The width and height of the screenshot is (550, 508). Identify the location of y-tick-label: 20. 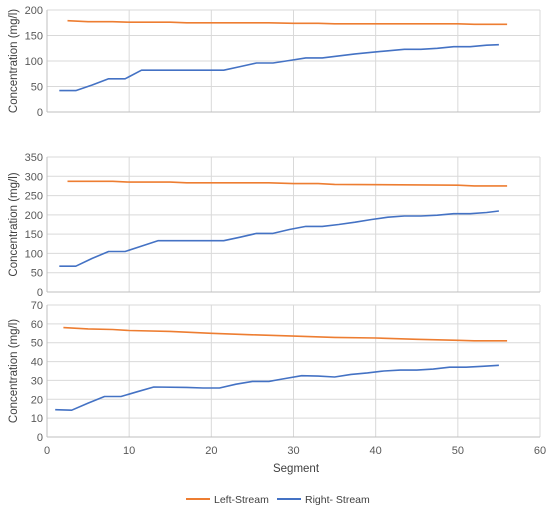
(37, 400).